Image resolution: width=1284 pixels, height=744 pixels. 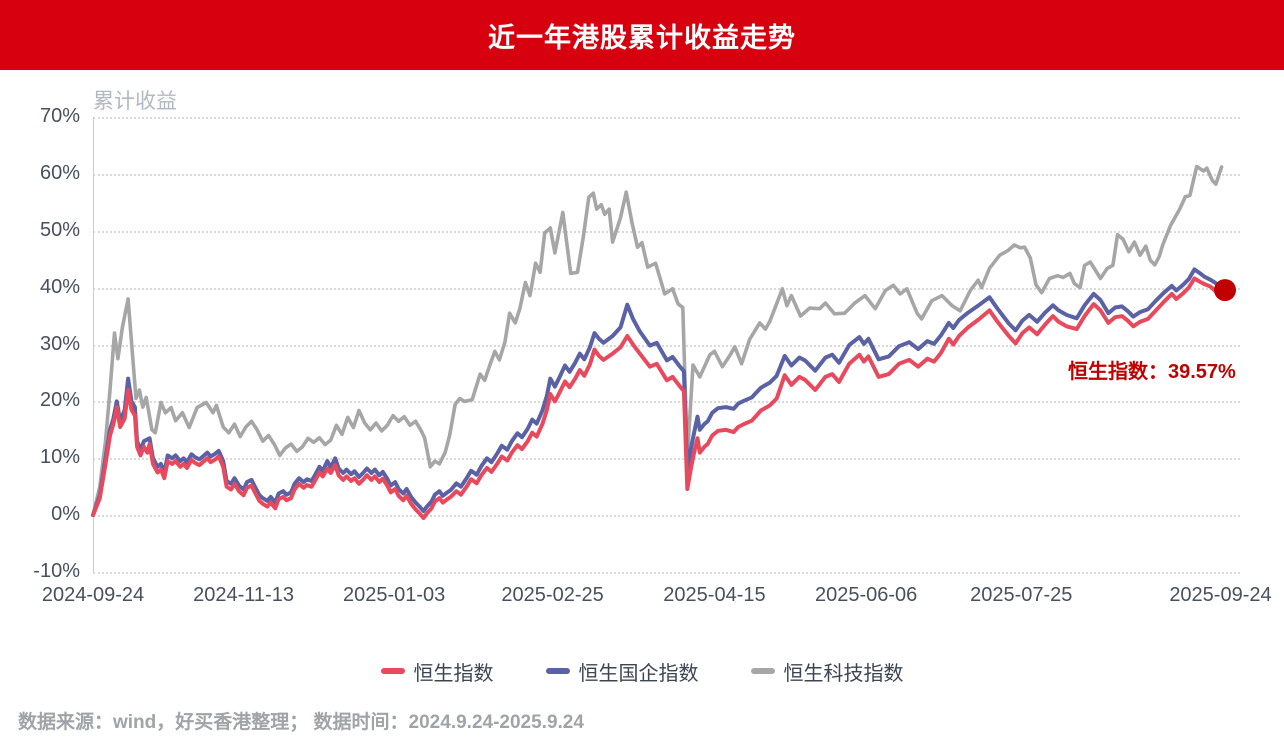 I want to click on legend: 恒生指数 恒生国企指数 恒生科技指数, so click(x=642, y=671).